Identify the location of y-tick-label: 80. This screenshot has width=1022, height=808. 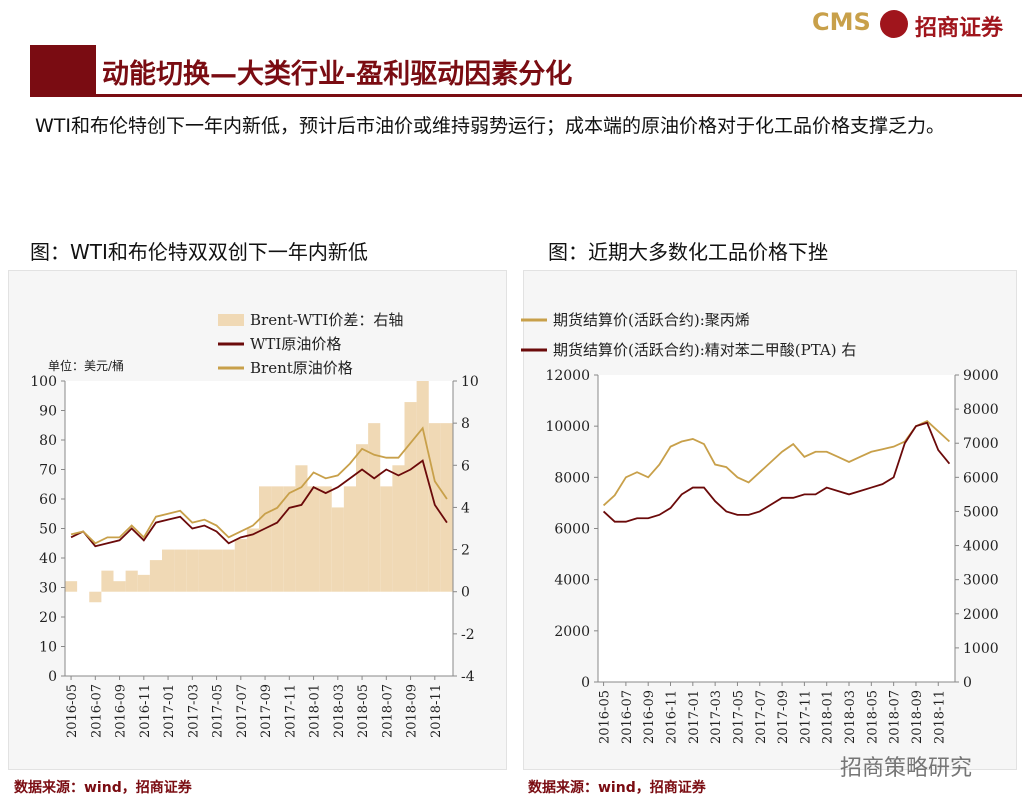
(48, 441).